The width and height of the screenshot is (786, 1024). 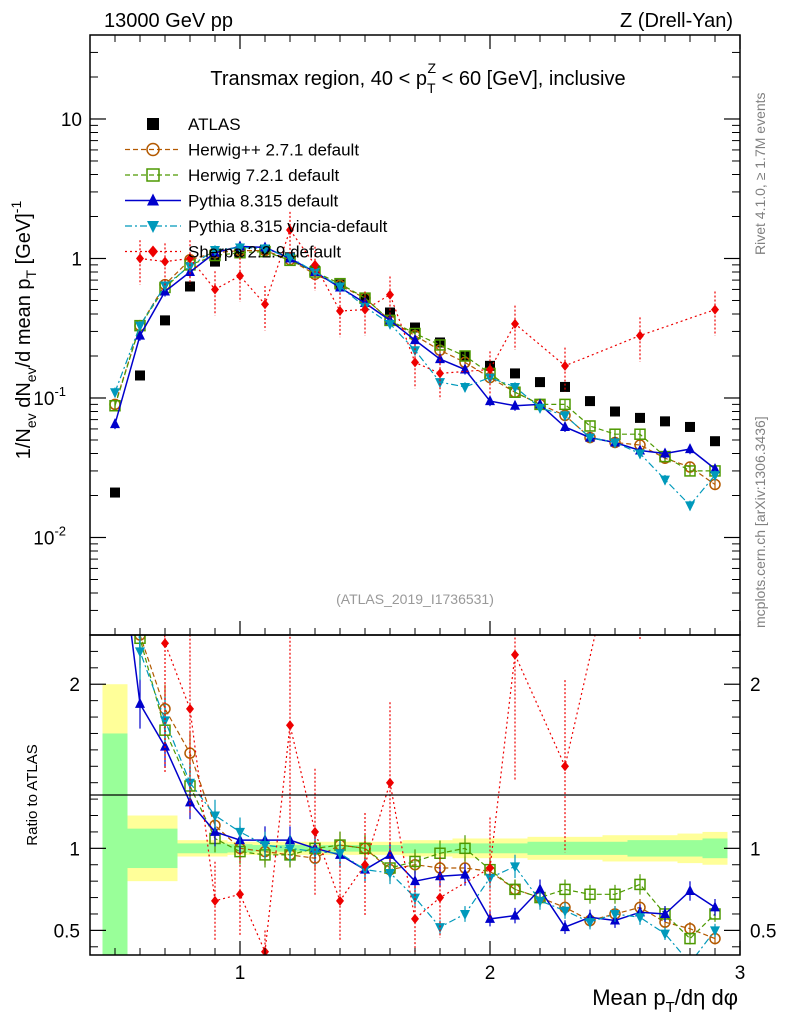 I want to click on y-tick-label: 10-1, so click(x=49, y=397).